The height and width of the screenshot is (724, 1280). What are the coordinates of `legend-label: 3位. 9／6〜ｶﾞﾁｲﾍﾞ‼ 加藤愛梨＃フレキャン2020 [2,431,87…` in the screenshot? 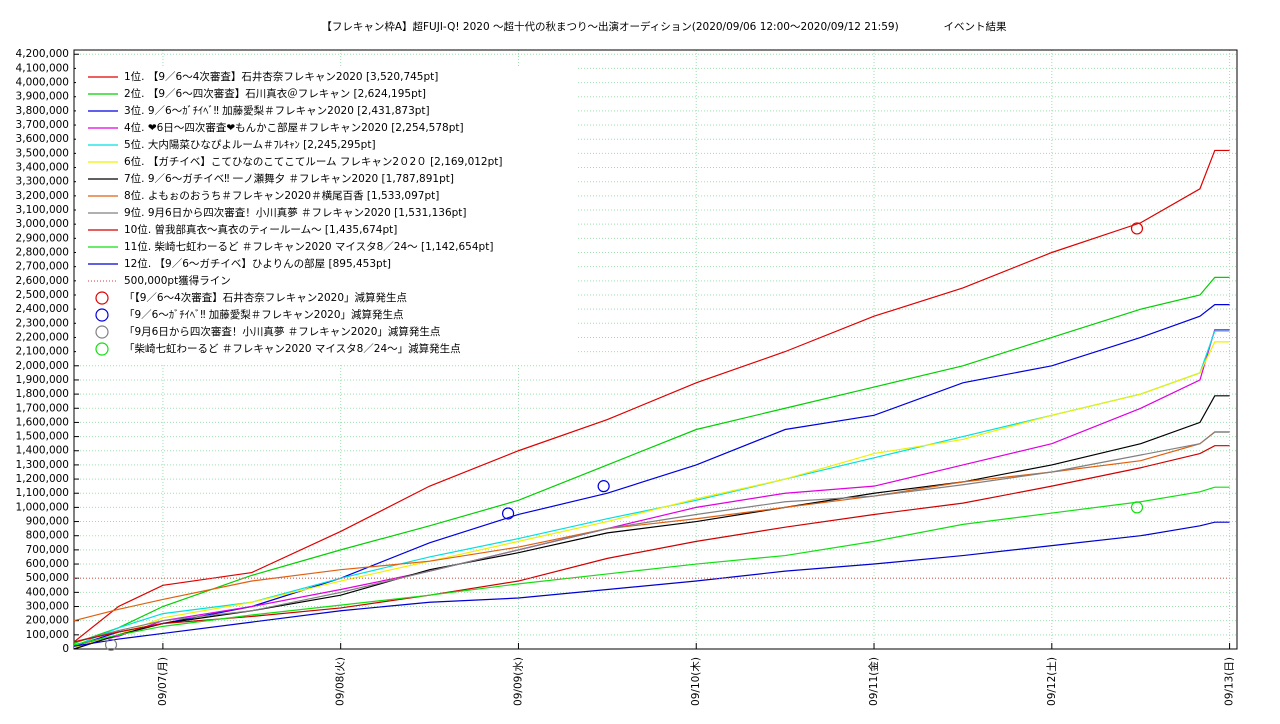 It's located at (277, 110).